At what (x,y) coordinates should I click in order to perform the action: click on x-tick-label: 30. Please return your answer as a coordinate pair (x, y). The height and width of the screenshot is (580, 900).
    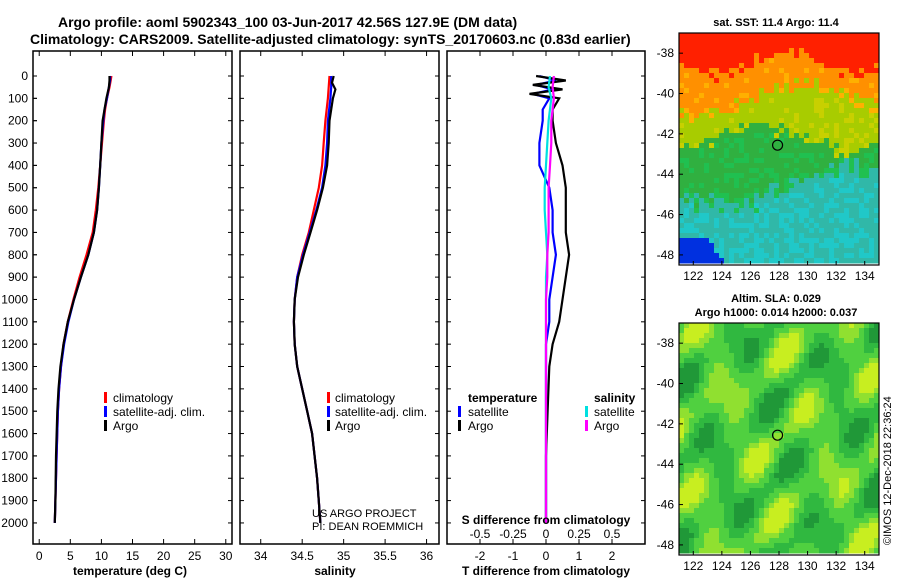
    Looking at the image, I should click on (226, 556).